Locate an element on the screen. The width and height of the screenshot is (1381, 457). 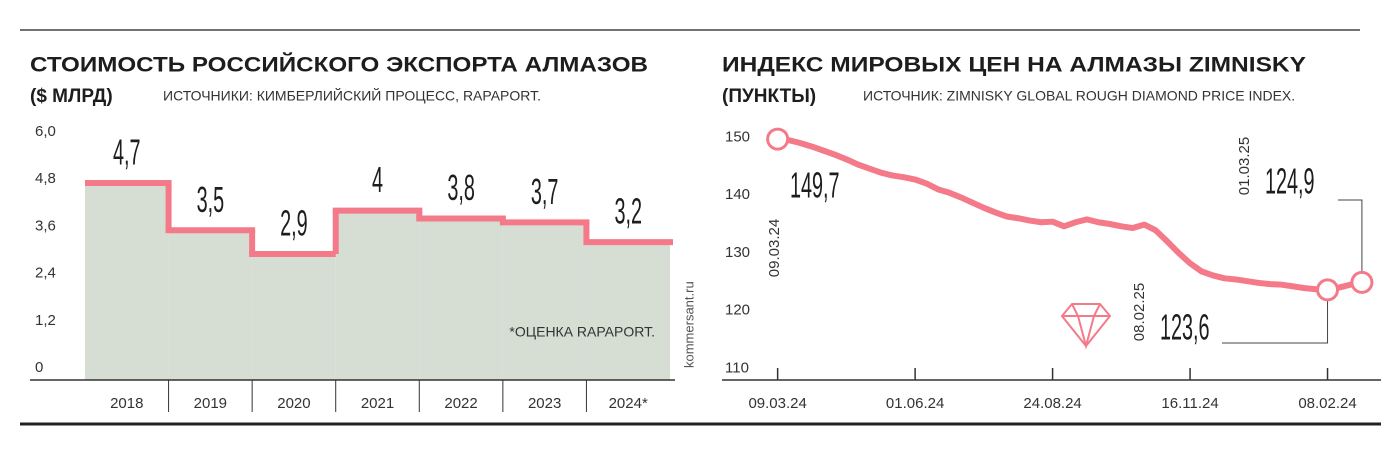
value-label: 4,7 is located at coordinates (127, 154).